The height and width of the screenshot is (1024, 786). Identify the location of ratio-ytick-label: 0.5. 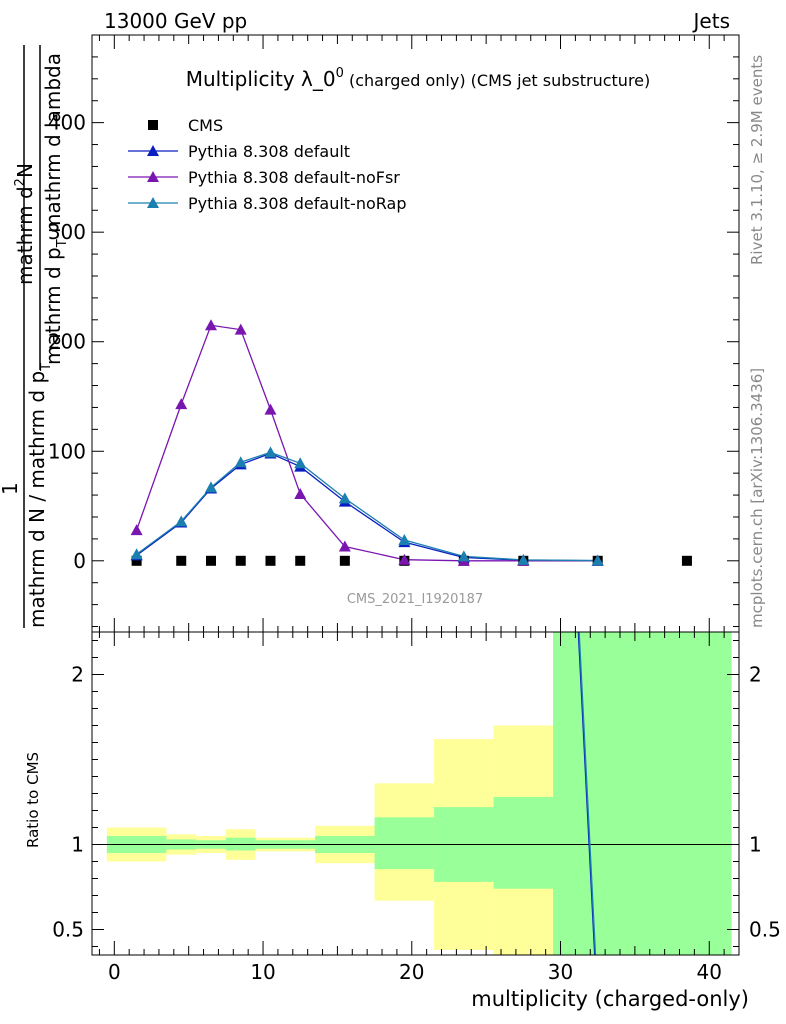
(68, 930).